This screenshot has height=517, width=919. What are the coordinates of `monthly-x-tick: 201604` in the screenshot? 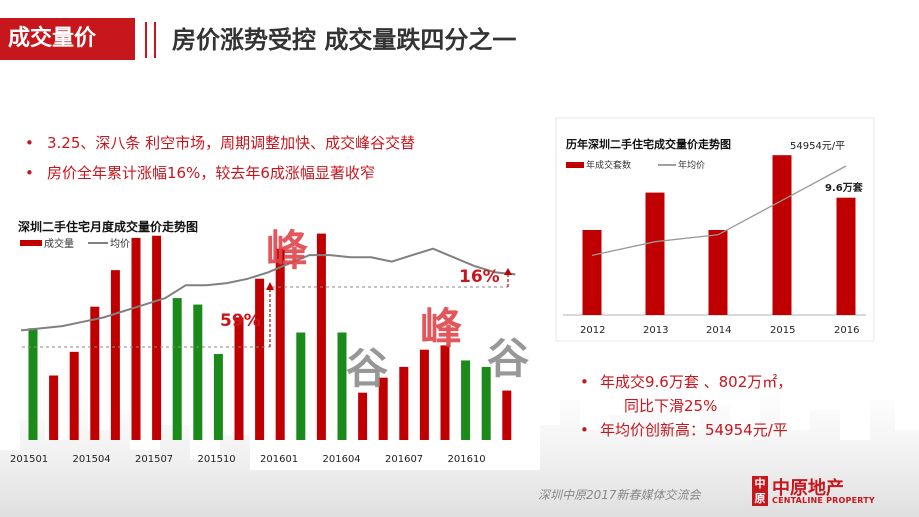 It's located at (342, 459).